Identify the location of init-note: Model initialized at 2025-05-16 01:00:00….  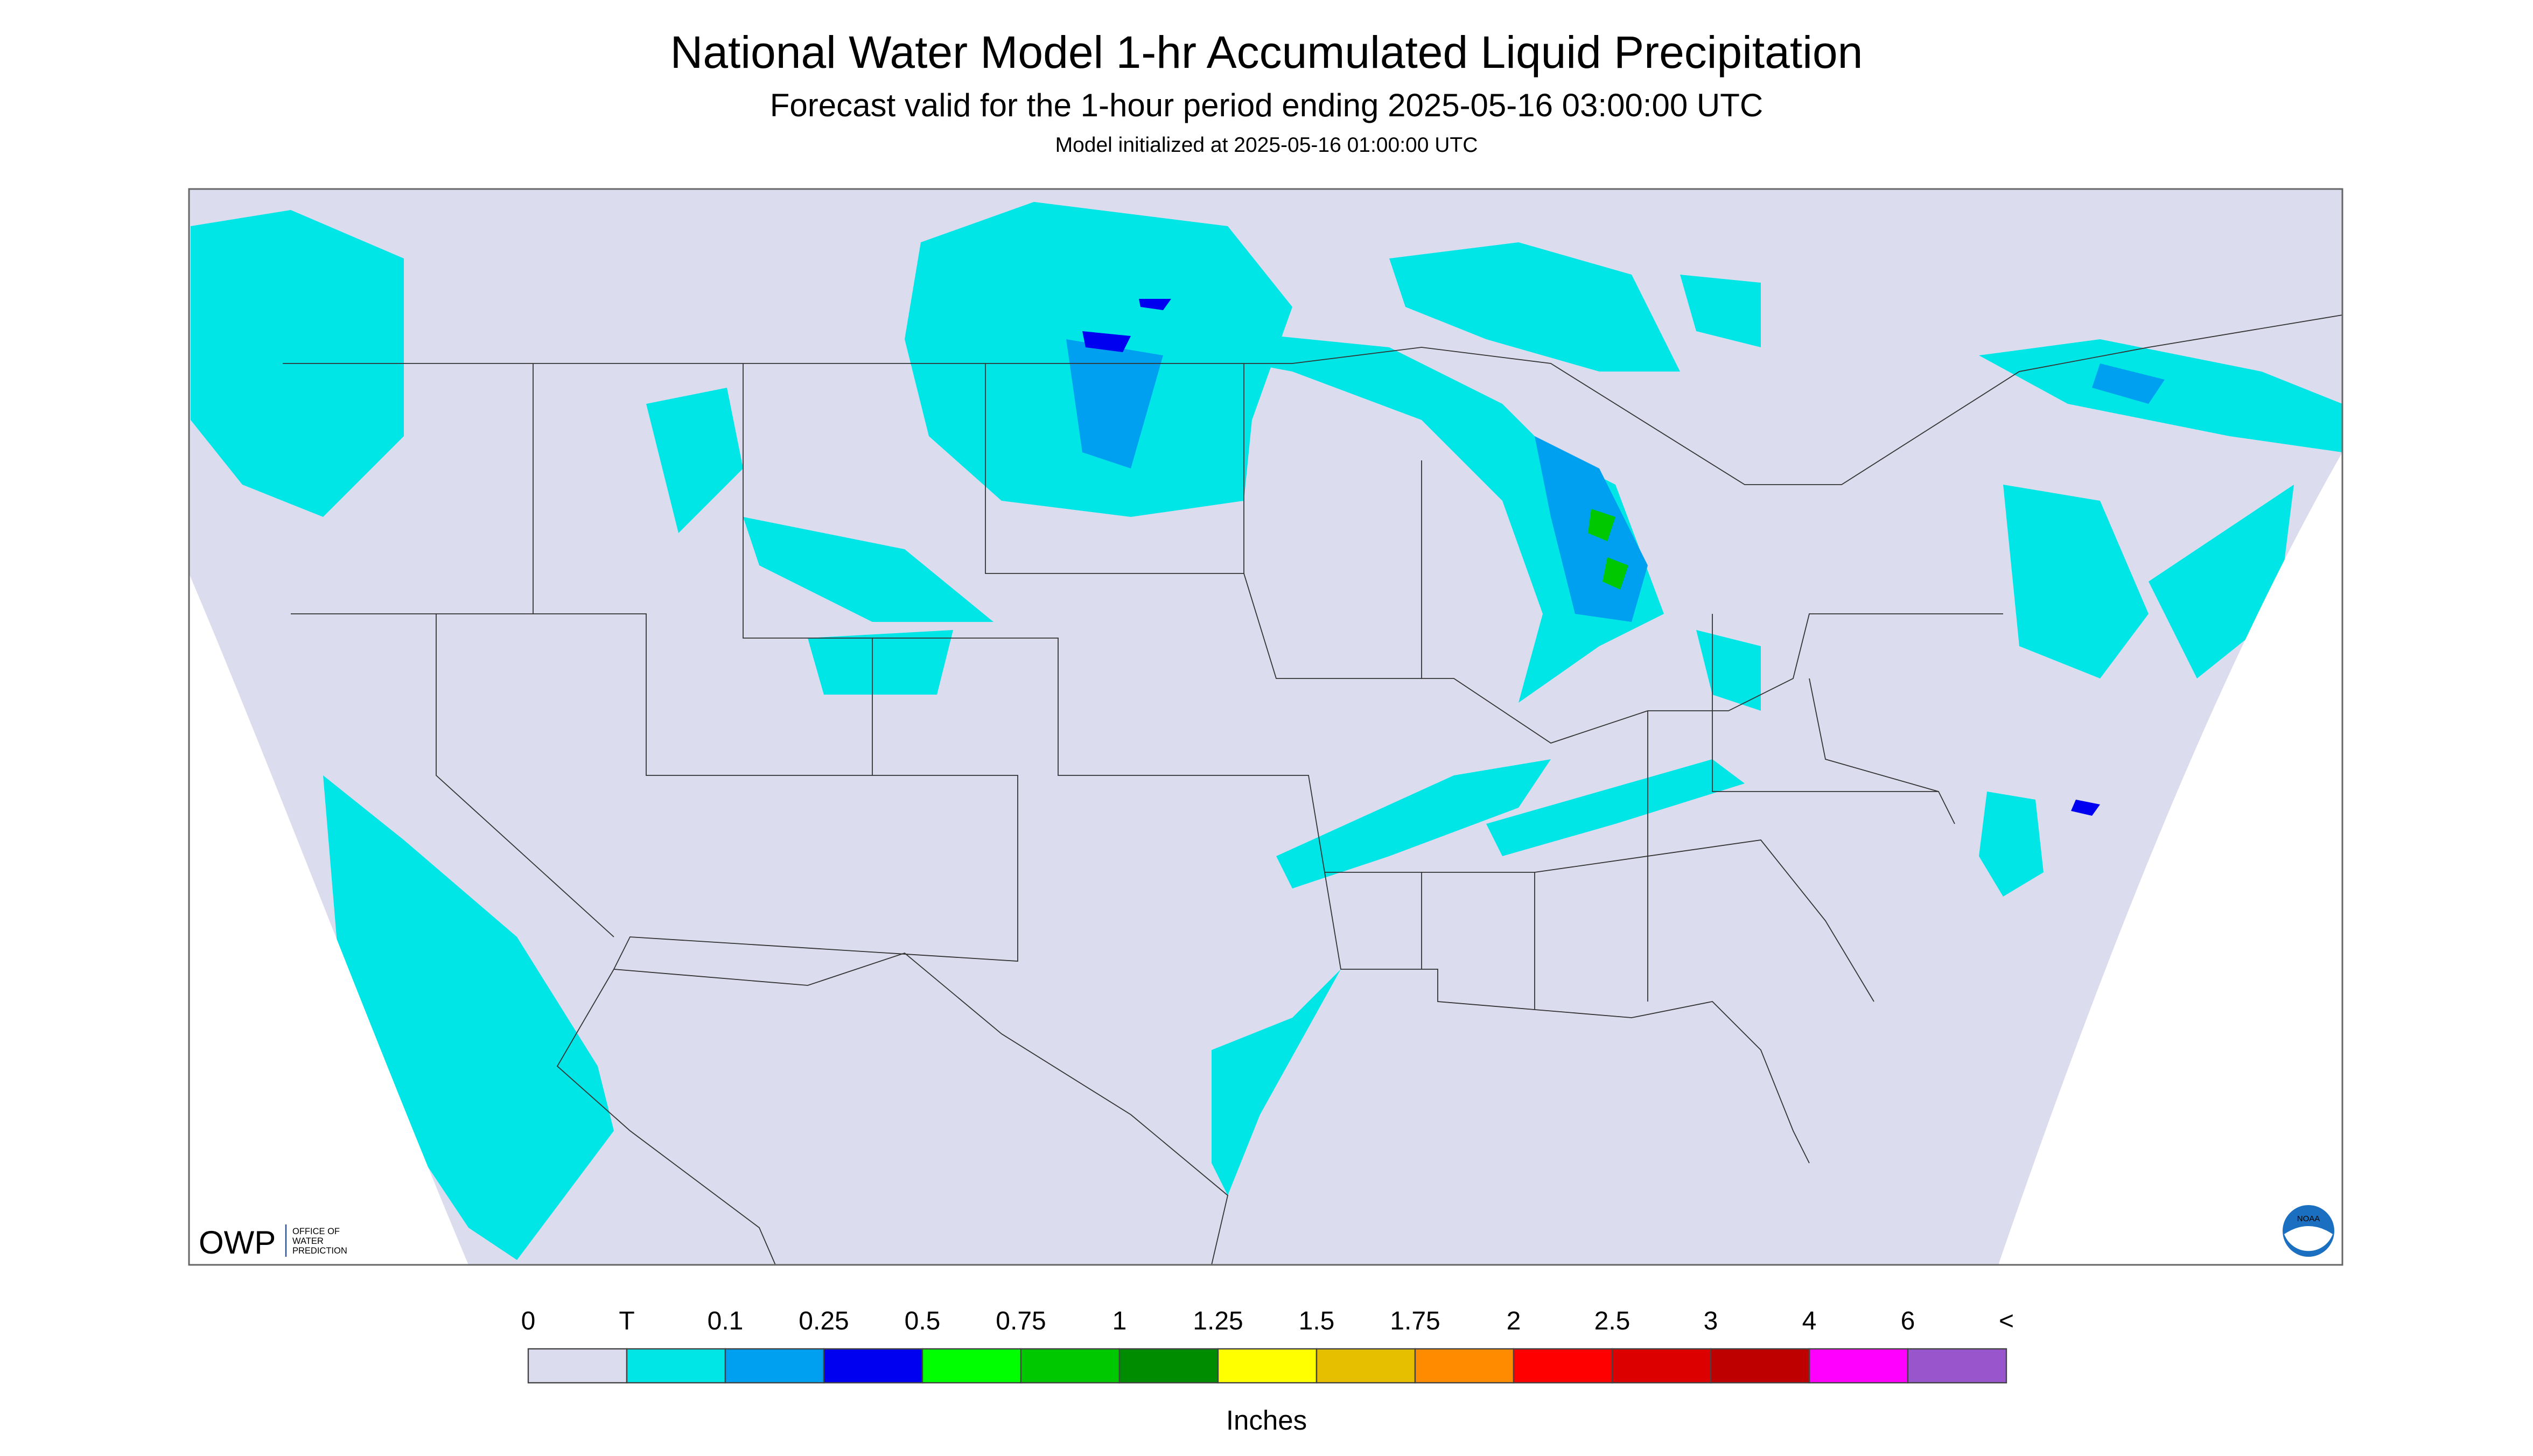
(1266, 145).